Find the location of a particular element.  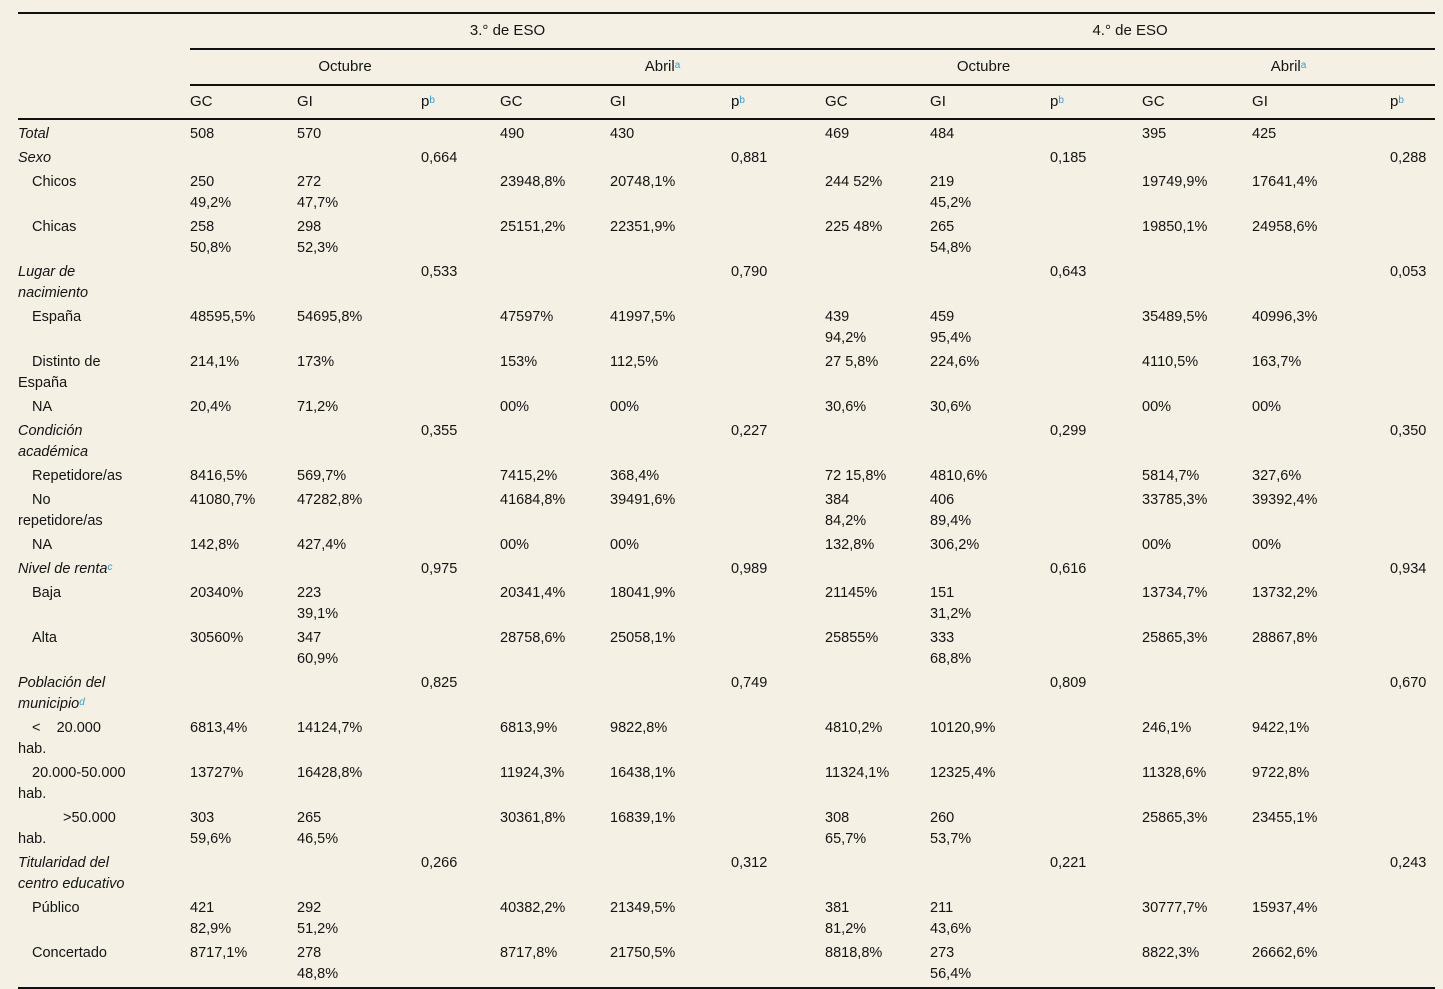

data-cell: 25865,3% is located at coordinates (1175, 818).